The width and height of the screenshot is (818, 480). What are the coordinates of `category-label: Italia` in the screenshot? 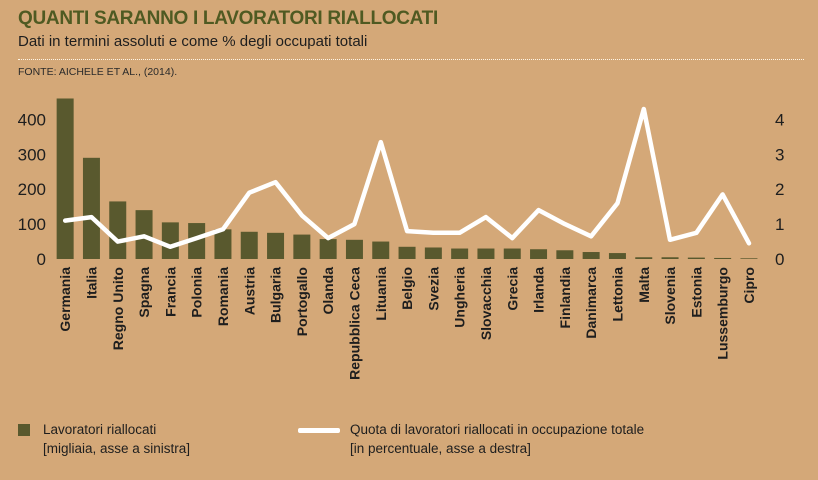 It's located at (91, 283).